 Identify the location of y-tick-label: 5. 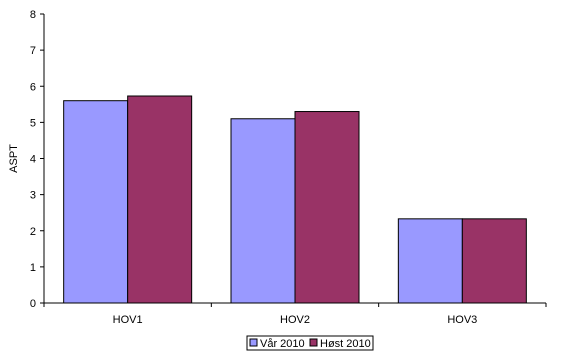
(33, 123).